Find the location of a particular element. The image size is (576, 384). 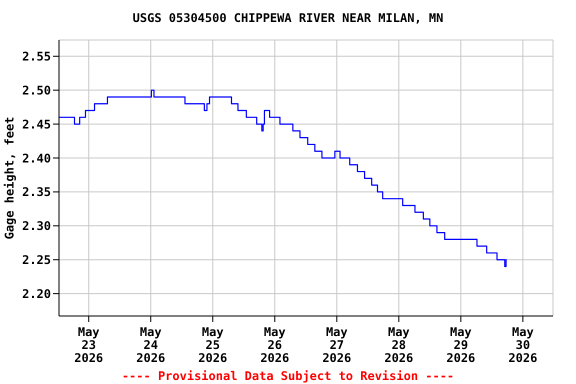

y-tick-label: 2.55 is located at coordinates (36, 57).